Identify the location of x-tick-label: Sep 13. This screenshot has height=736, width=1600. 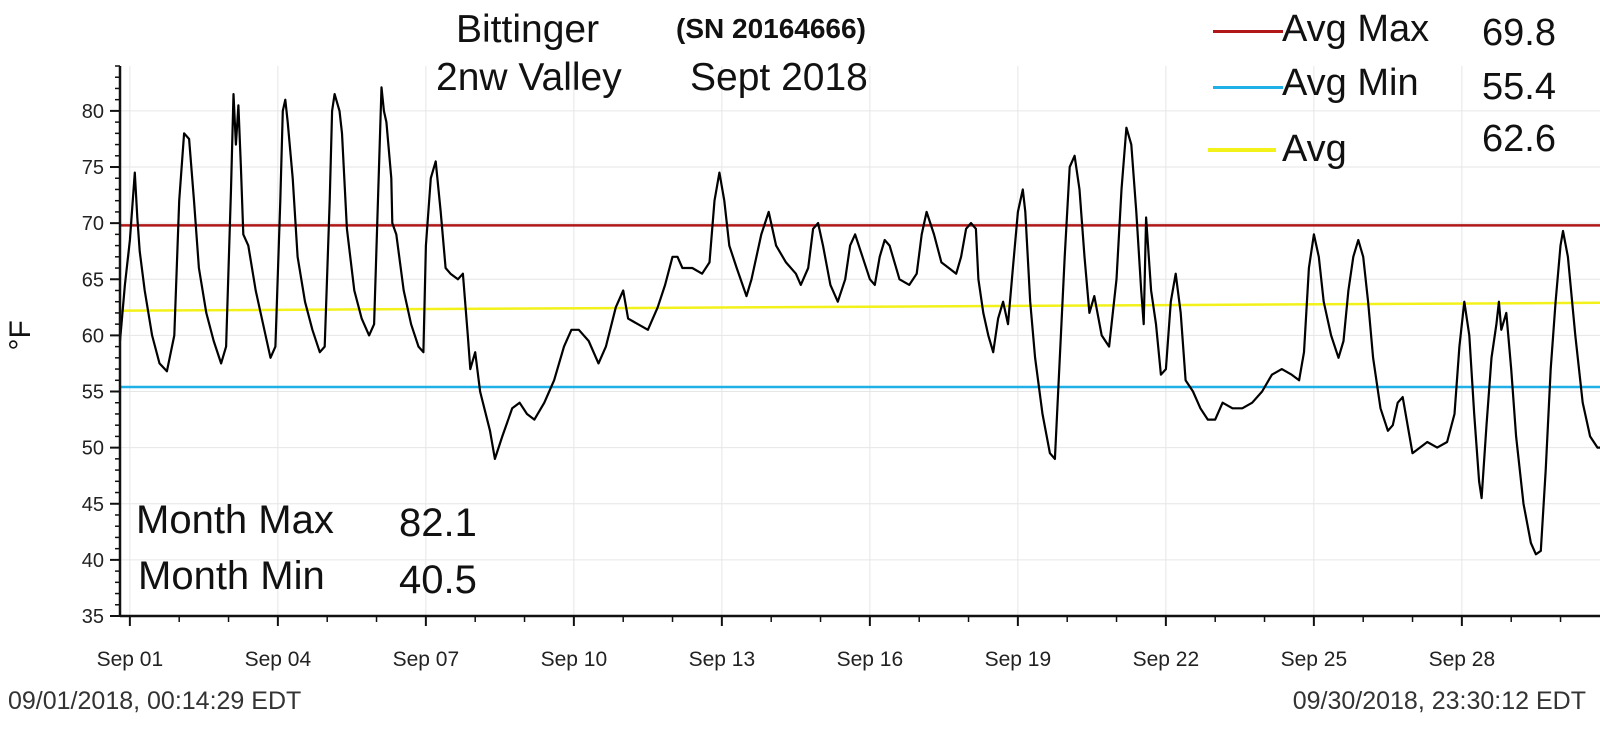
(722, 659).